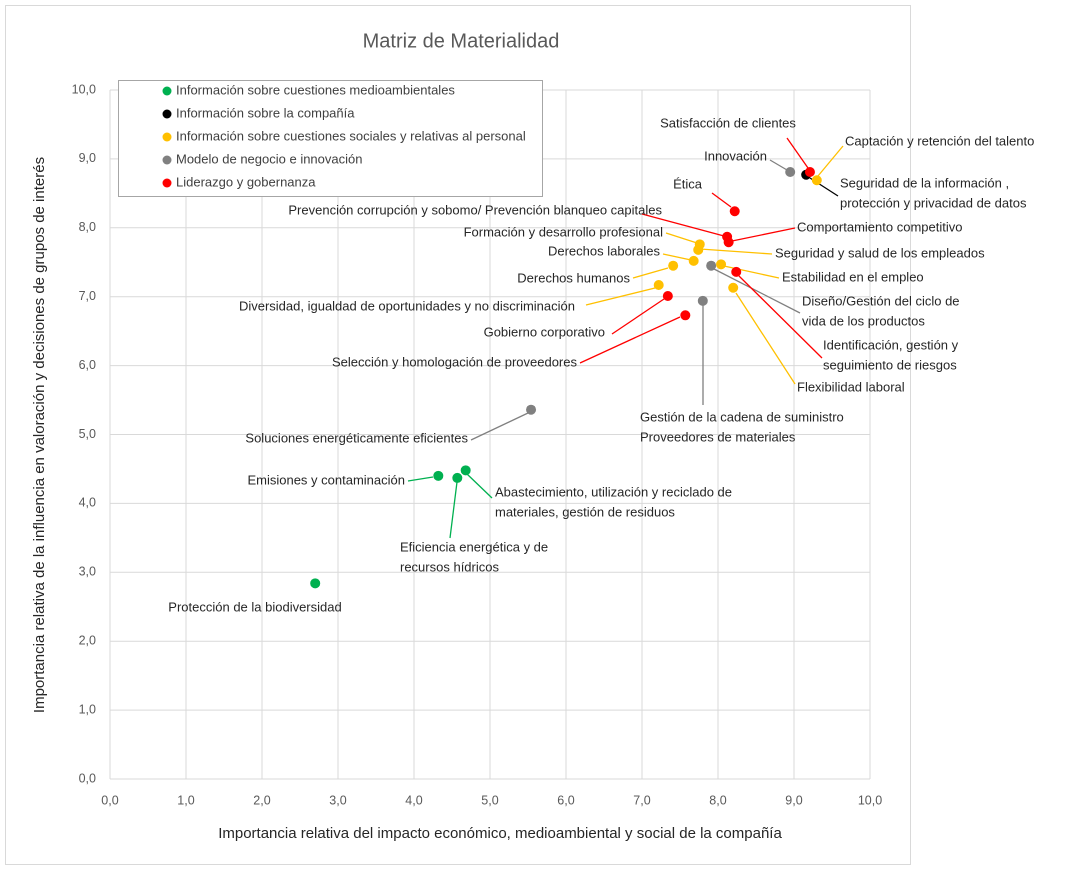 The image size is (1078, 875). Describe the element at coordinates (604, 250) in the screenshot. I see `point-label: Derechos laborales` at that location.